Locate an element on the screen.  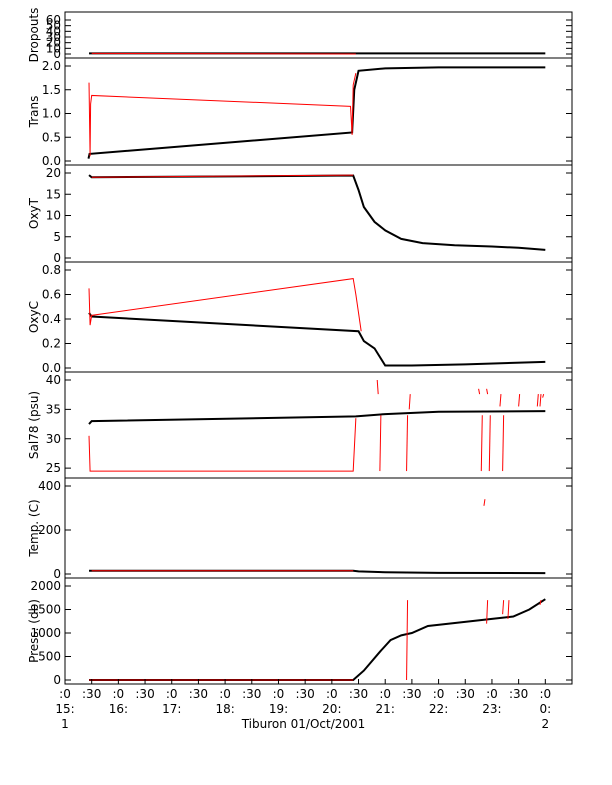
x-hour-label: 20: is located at coordinates (331, 709).